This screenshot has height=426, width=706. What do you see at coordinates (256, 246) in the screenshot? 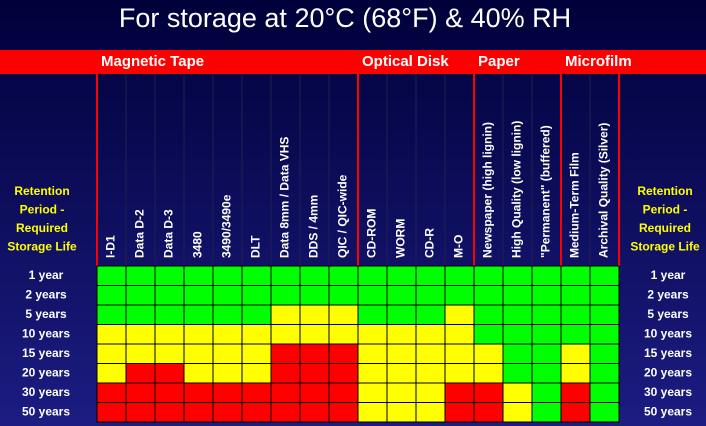
I see `column-header: DLT` at bounding box center [256, 246].